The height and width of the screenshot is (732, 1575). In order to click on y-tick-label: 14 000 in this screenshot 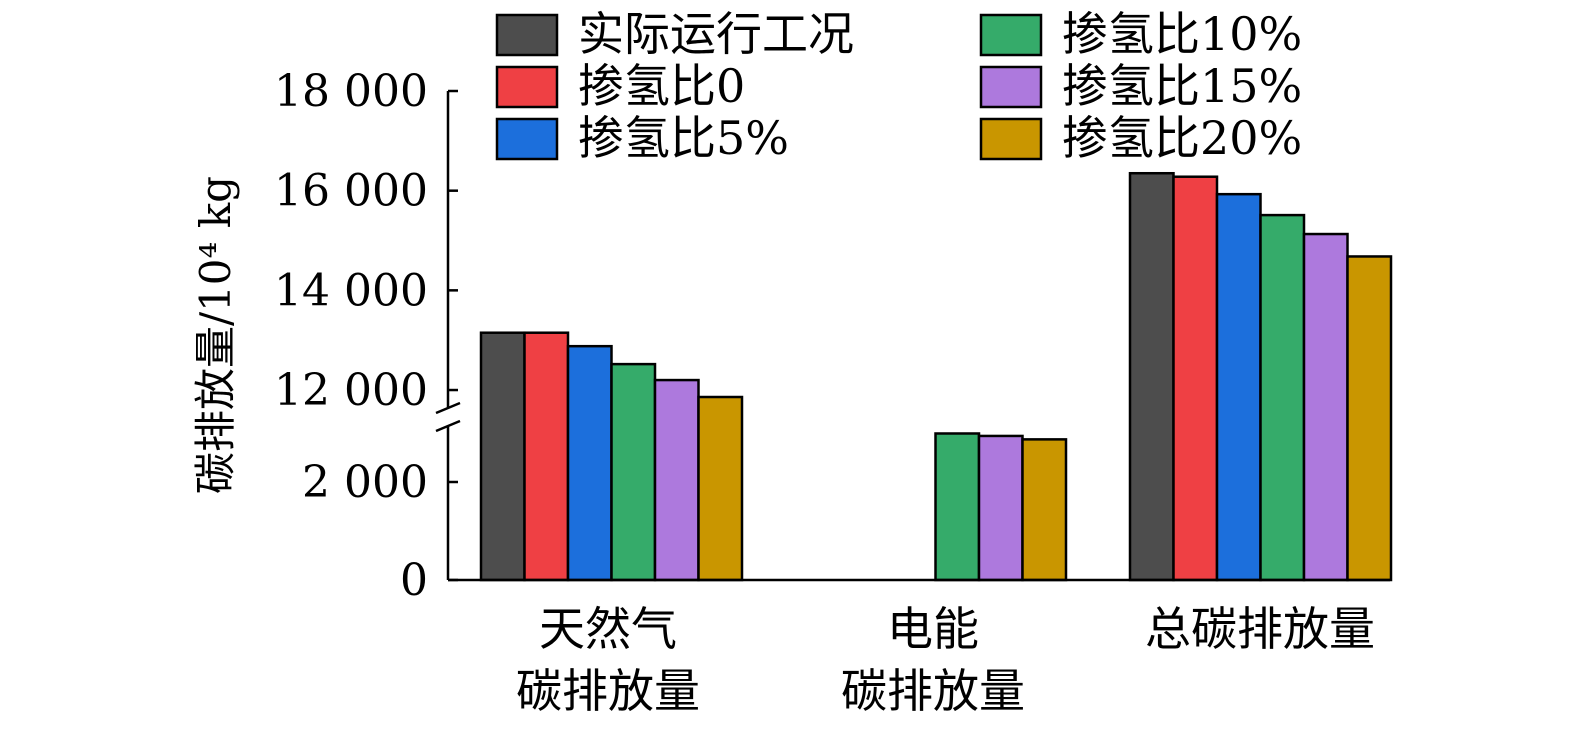, I will do `click(351, 290)`.